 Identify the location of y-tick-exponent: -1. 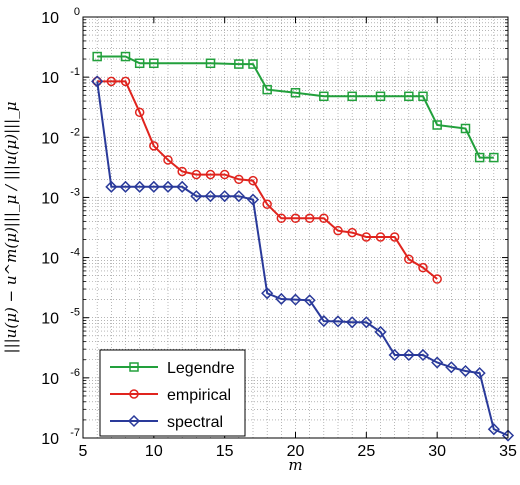
(75, 72).